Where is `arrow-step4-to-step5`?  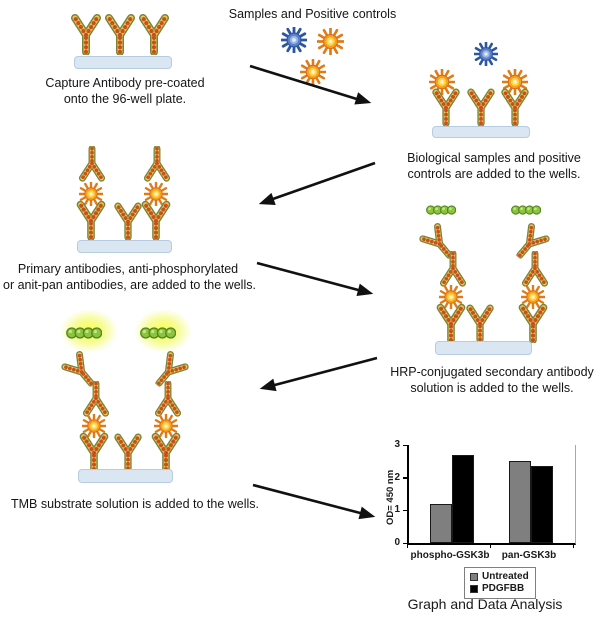
arrow-step4-to-step5 is located at coordinates (318, 374).